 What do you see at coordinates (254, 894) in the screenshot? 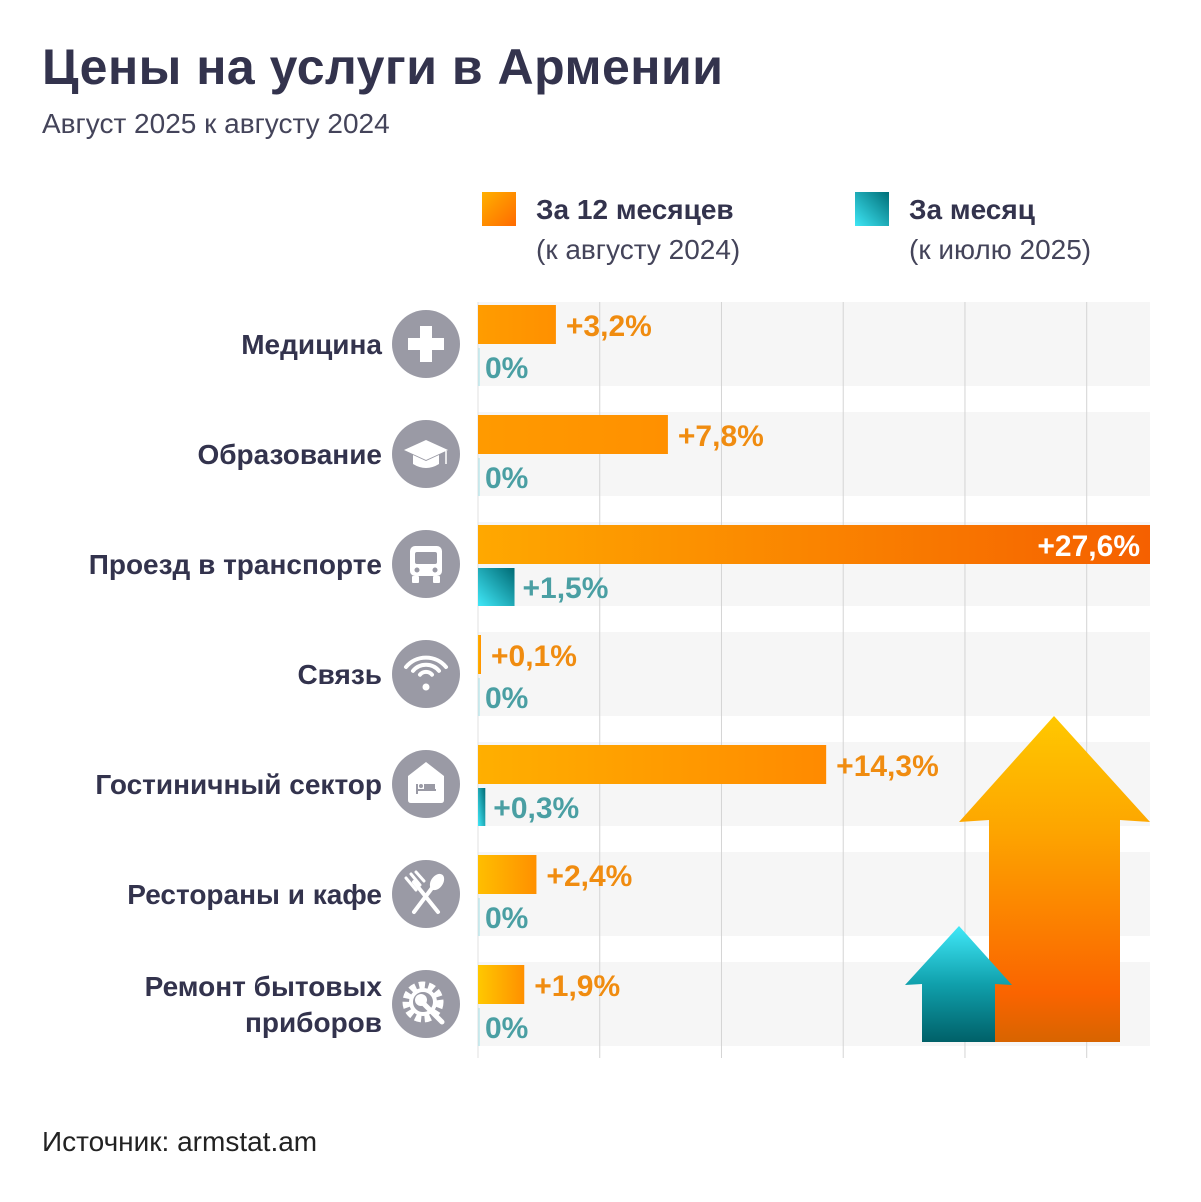
I see `category-label: Рестораны и кафе` at bounding box center [254, 894].